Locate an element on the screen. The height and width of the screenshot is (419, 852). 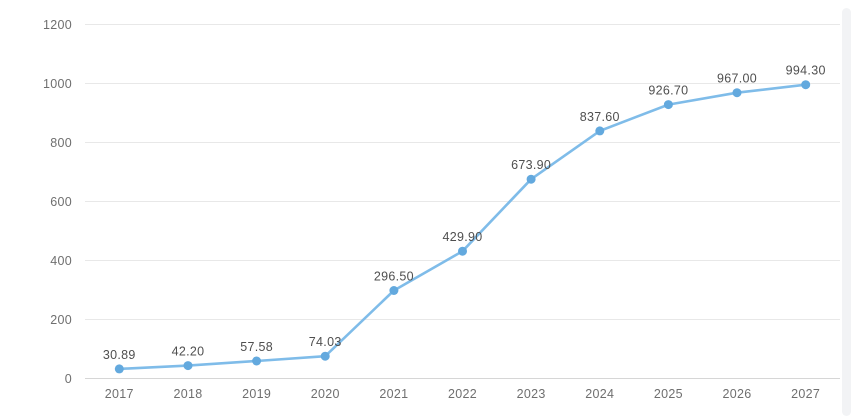
data-point-label: 42.20 is located at coordinates (188, 352).